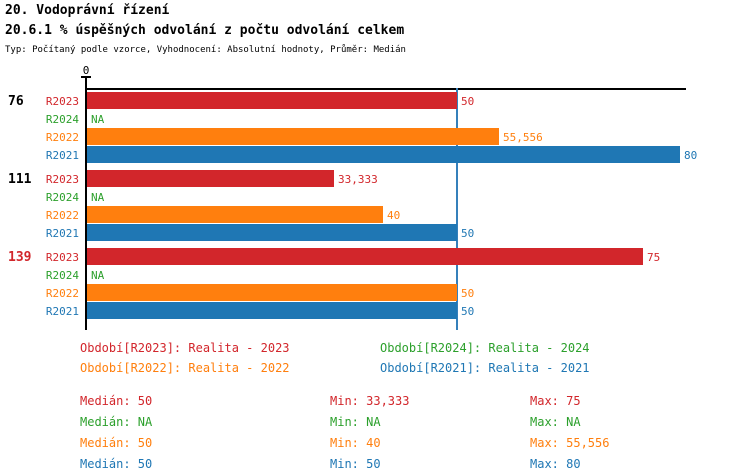 The height and width of the screenshot is (476, 750). Describe the element at coordinates (555, 422) in the screenshot. I see `stat-max: Max: NA` at that location.